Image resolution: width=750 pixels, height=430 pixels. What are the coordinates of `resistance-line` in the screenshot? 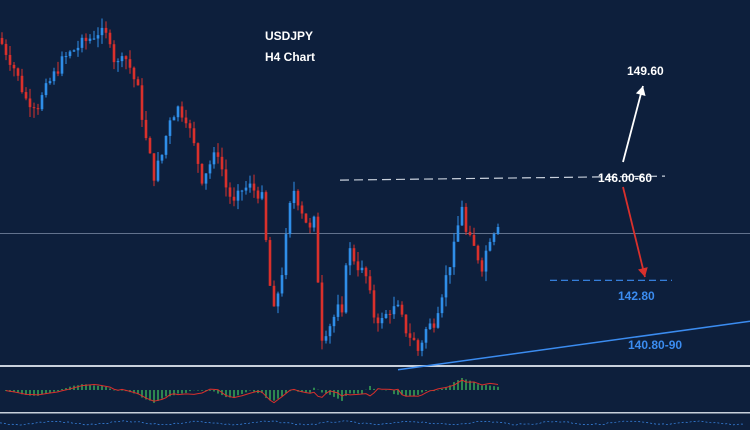 It's located at (502, 178).